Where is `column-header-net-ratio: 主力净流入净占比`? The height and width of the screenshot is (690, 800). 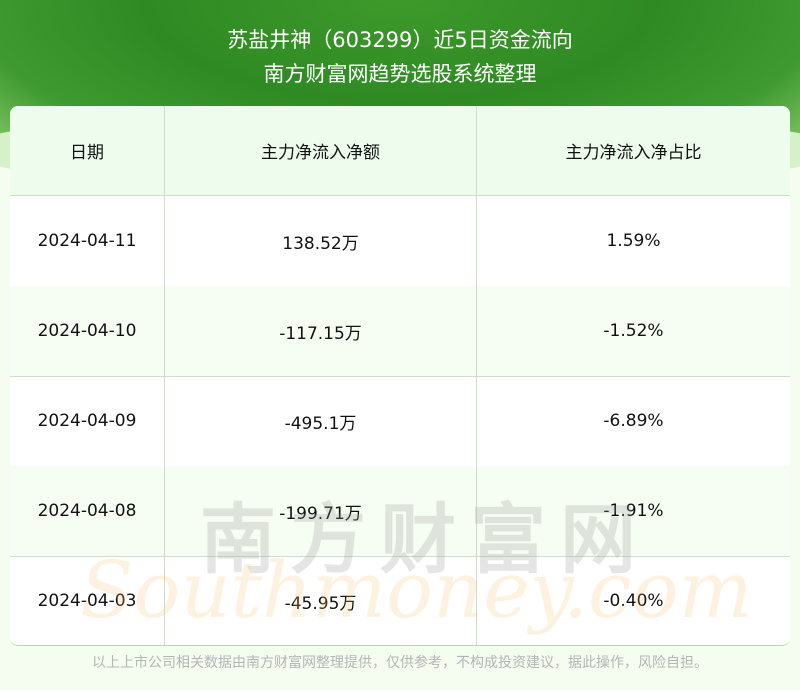
column-header-net-ratio: 主力净流入净占比 is located at coordinates (633, 153).